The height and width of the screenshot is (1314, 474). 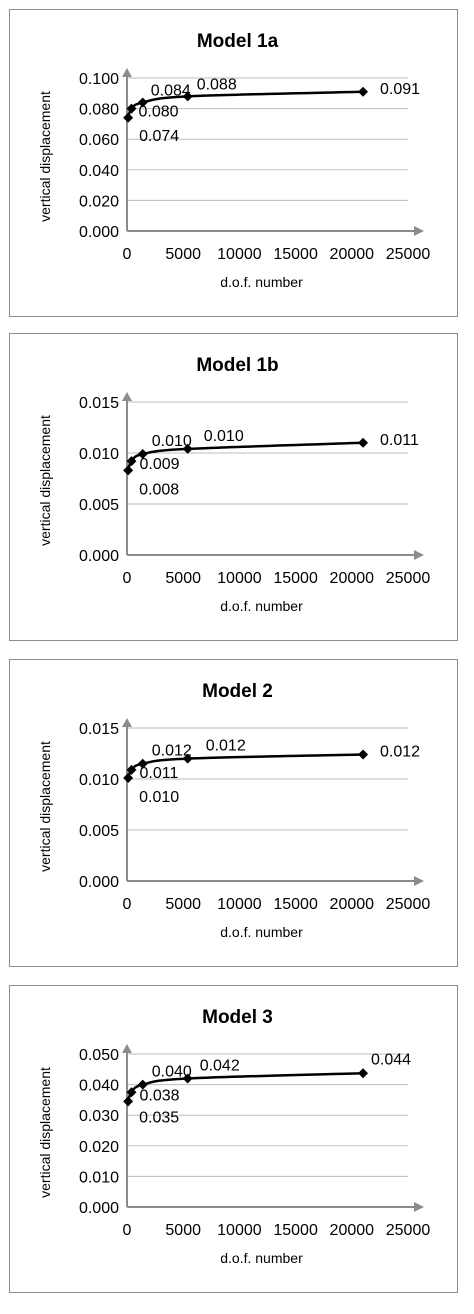 I want to click on data-label: 0.084, so click(x=171, y=90).